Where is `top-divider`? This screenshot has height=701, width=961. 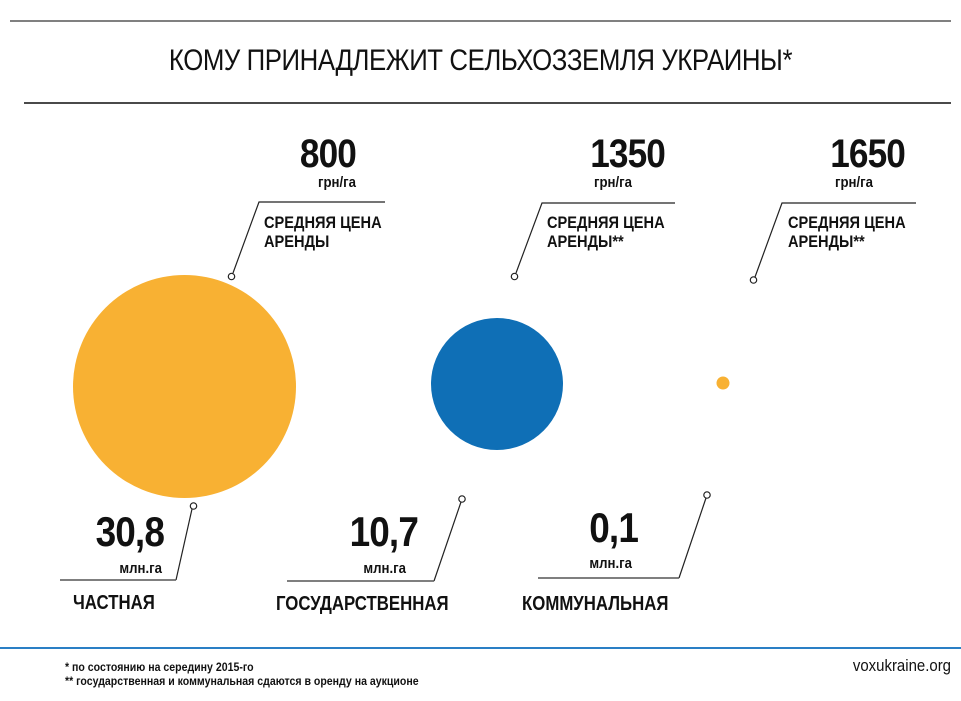 top-divider is located at coordinates (480, 21).